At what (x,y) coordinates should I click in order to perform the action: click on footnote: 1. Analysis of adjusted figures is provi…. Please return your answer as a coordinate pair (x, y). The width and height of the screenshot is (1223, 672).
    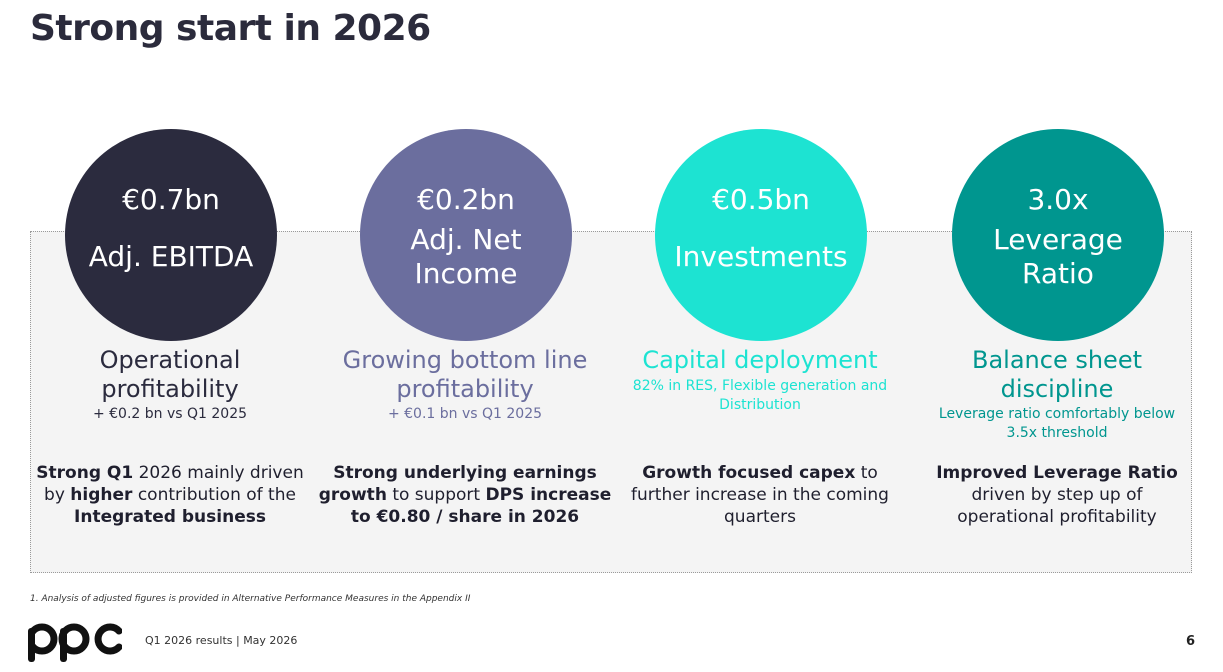
    Looking at the image, I should click on (250, 599).